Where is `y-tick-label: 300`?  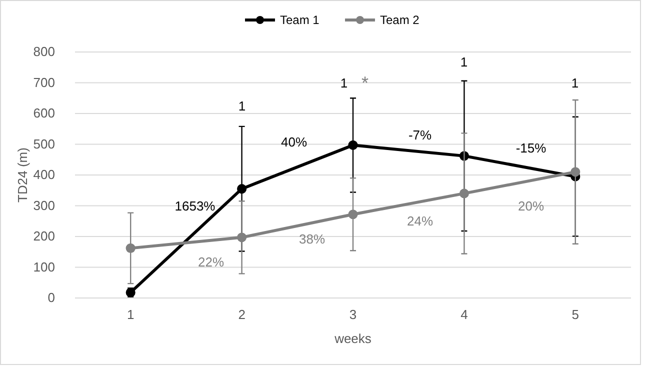
y-tick-label: 300 is located at coordinates (44, 205).